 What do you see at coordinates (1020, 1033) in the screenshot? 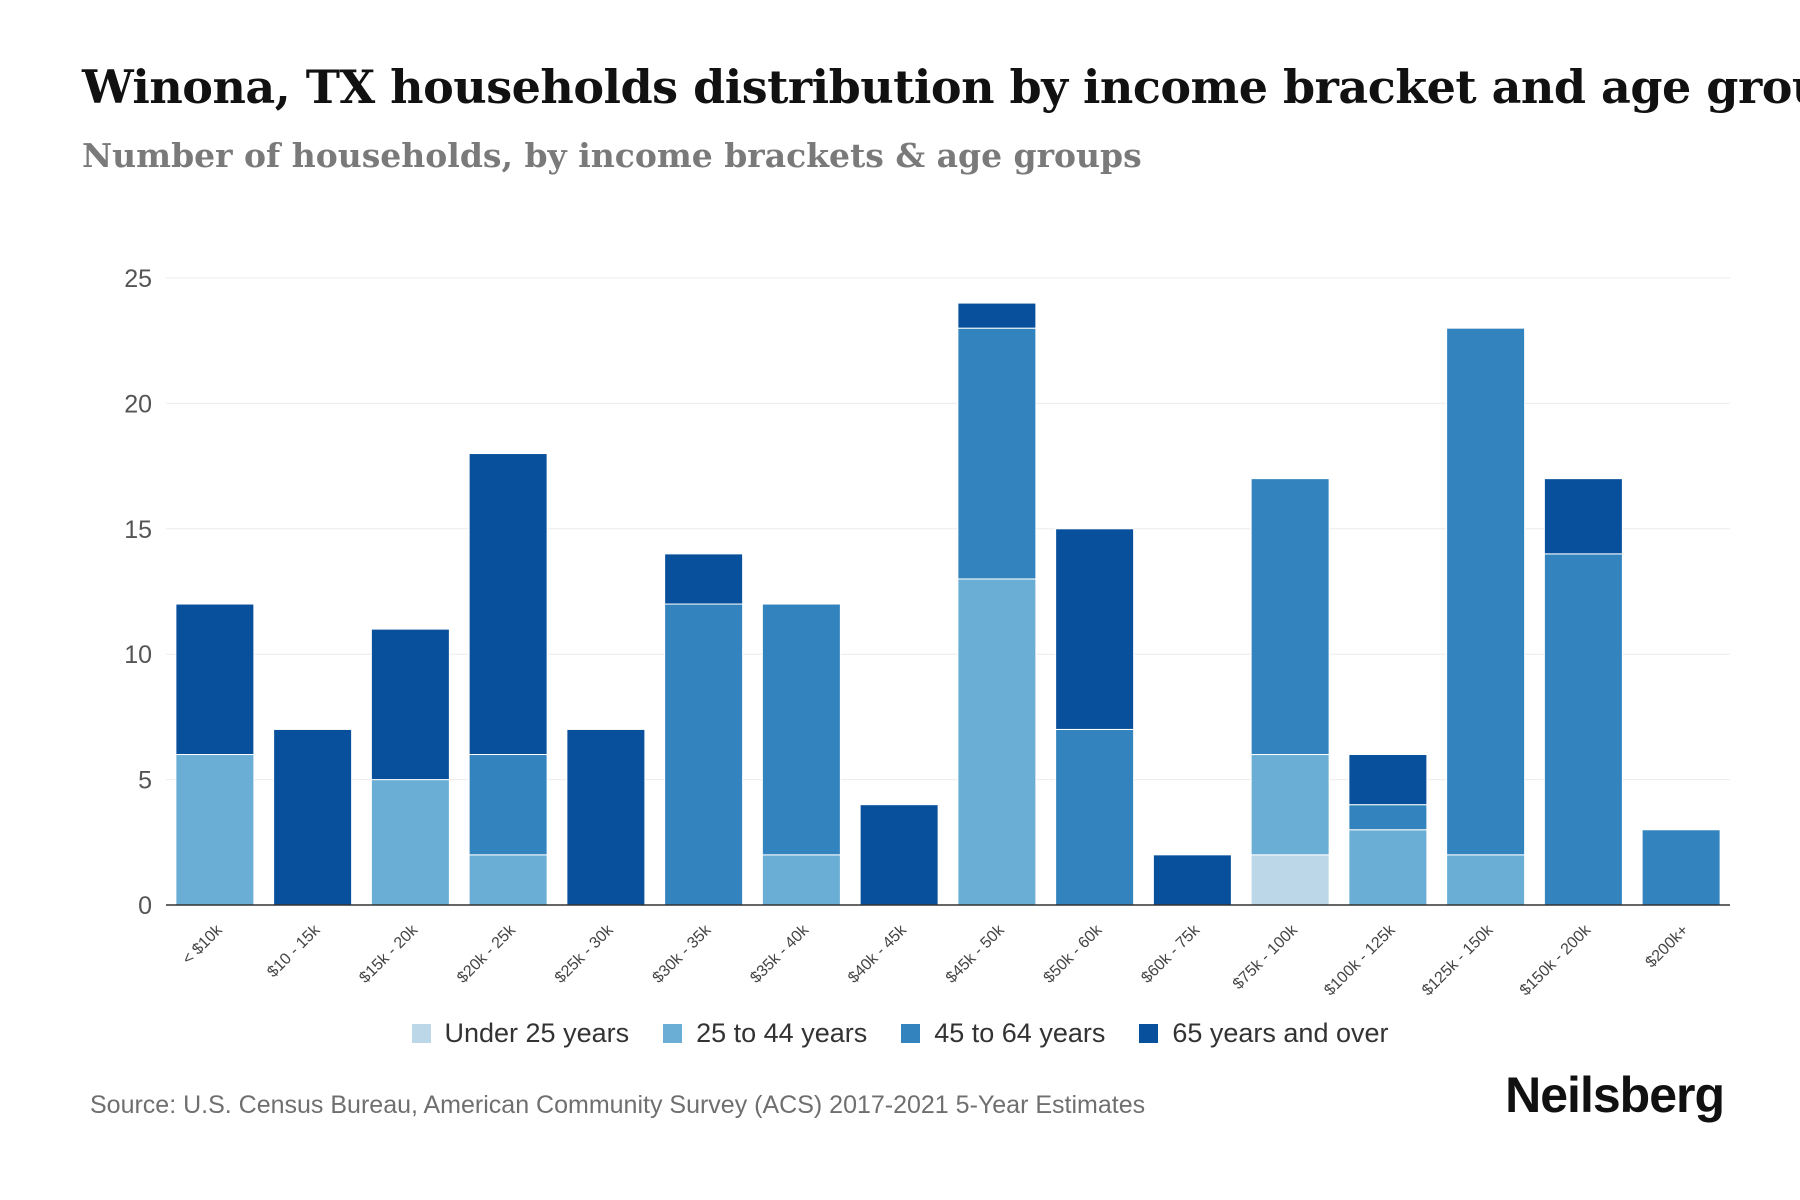
I see `legend-label: 45 to 64 years` at bounding box center [1020, 1033].